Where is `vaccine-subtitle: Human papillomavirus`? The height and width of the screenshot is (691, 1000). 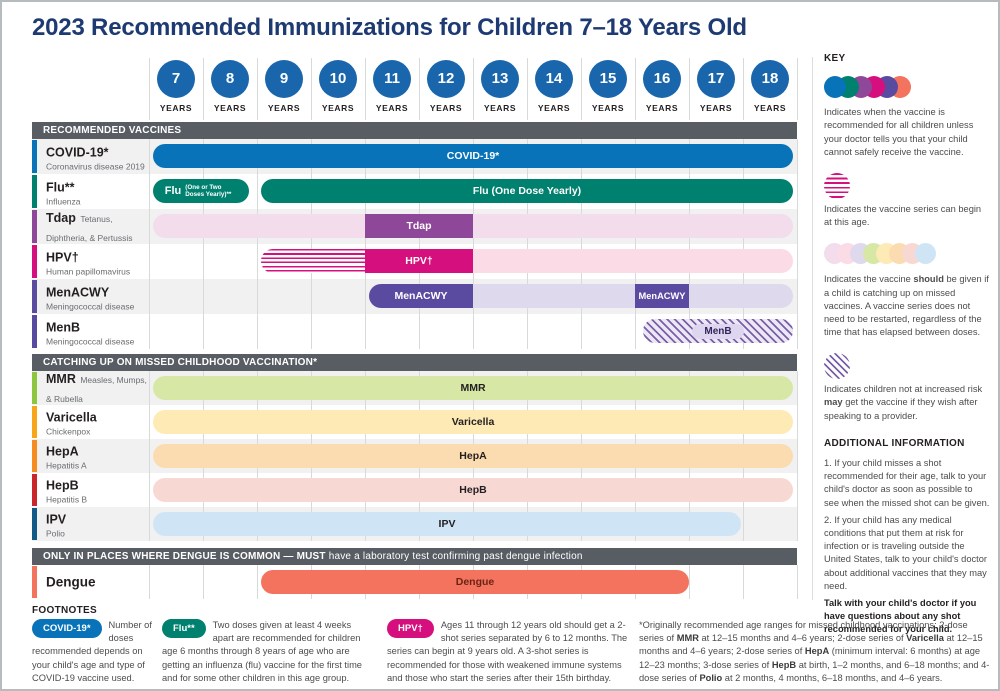 vaccine-subtitle: Human papillomavirus is located at coordinates (88, 271).